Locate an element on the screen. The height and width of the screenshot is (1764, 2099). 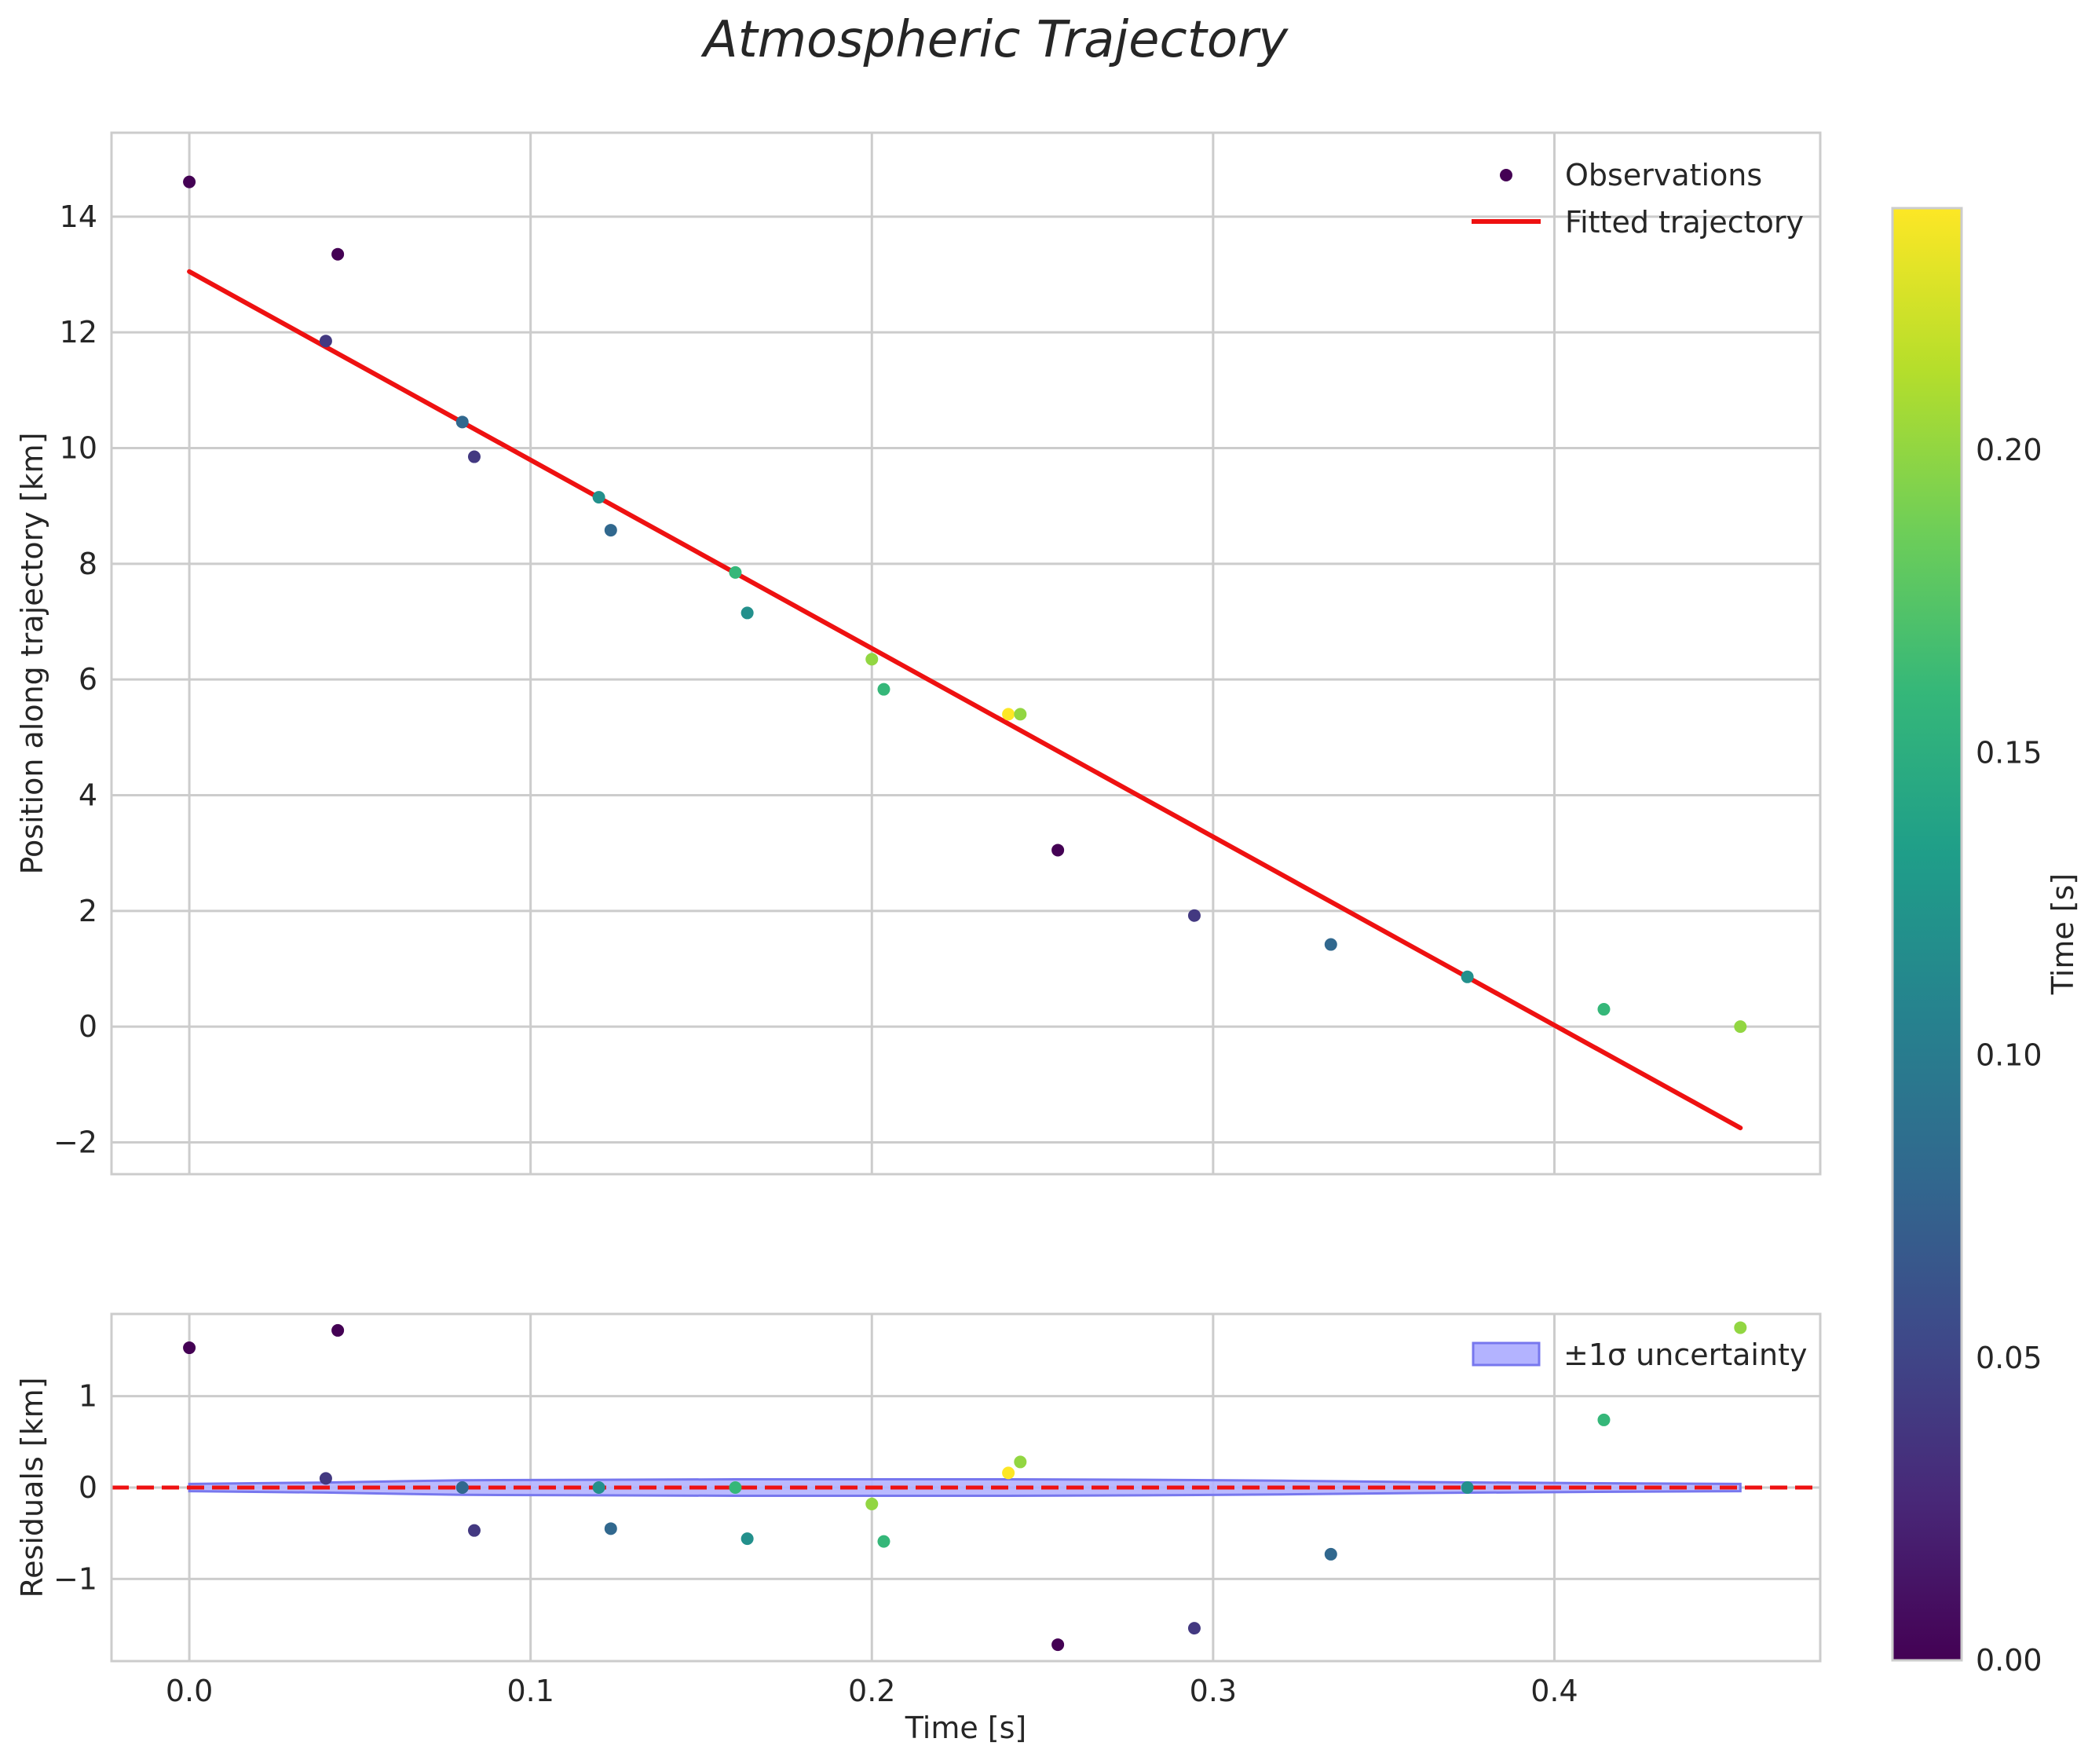
trajectory-y-axis-label: Position along trajectory [km] is located at coordinates (32, 653).